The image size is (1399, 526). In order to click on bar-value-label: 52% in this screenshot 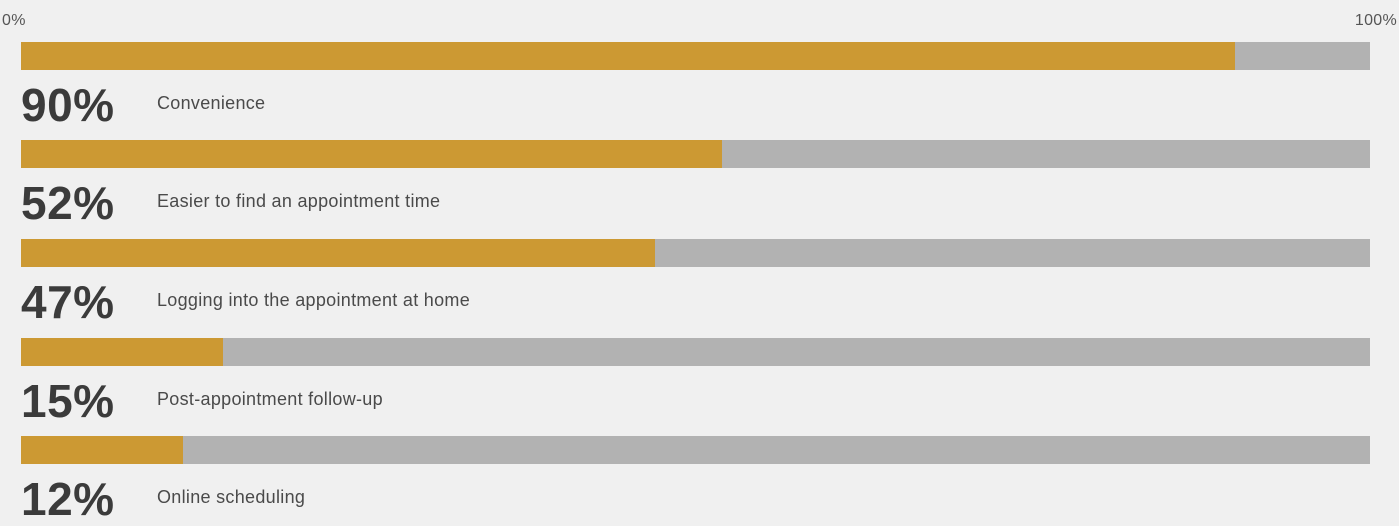, I will do `click(68, 203)`.